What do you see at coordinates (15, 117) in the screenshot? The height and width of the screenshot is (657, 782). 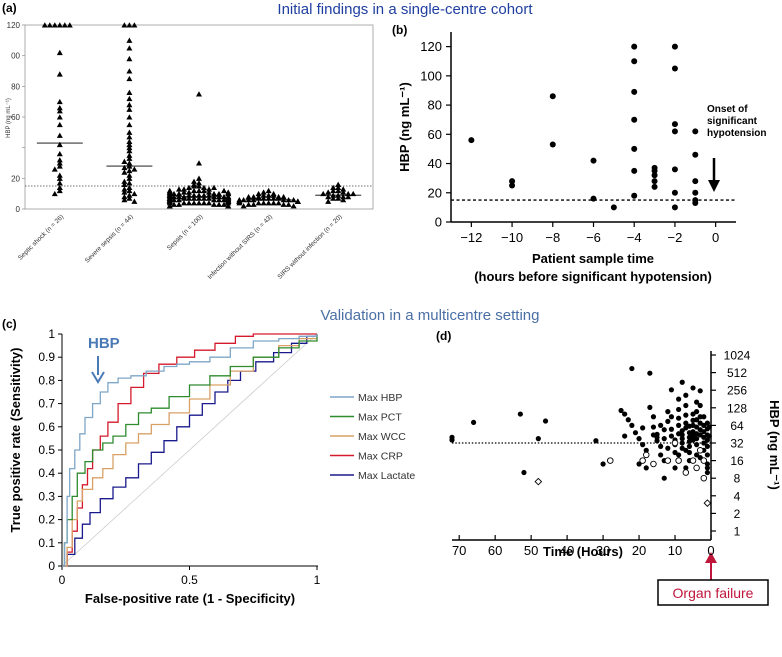 I see `panel-a-ytick-label: 60` at bounding box center [15, 117].